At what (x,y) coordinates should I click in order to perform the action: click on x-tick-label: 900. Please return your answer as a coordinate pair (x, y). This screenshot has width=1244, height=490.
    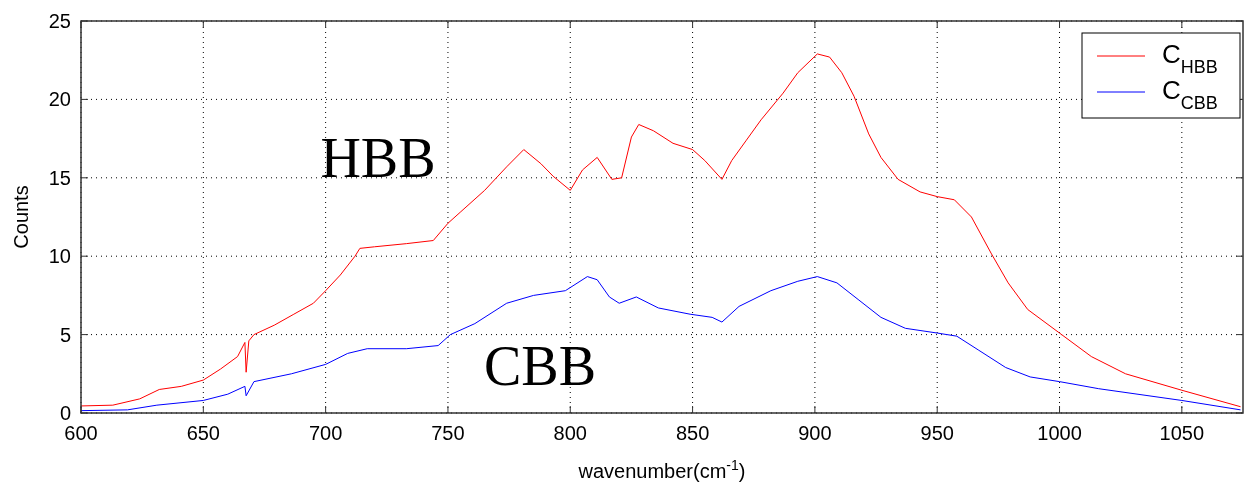
    Looking at the image, I should click on (815, 433).